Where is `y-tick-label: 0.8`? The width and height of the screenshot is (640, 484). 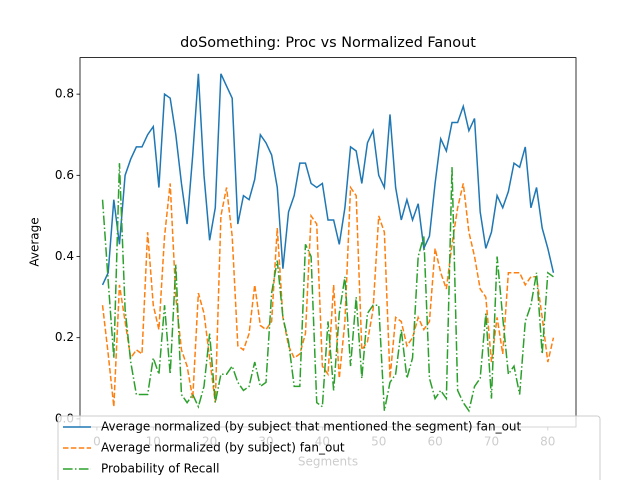 y-tick-label: 0.8 is located at coordinates (64, 94).